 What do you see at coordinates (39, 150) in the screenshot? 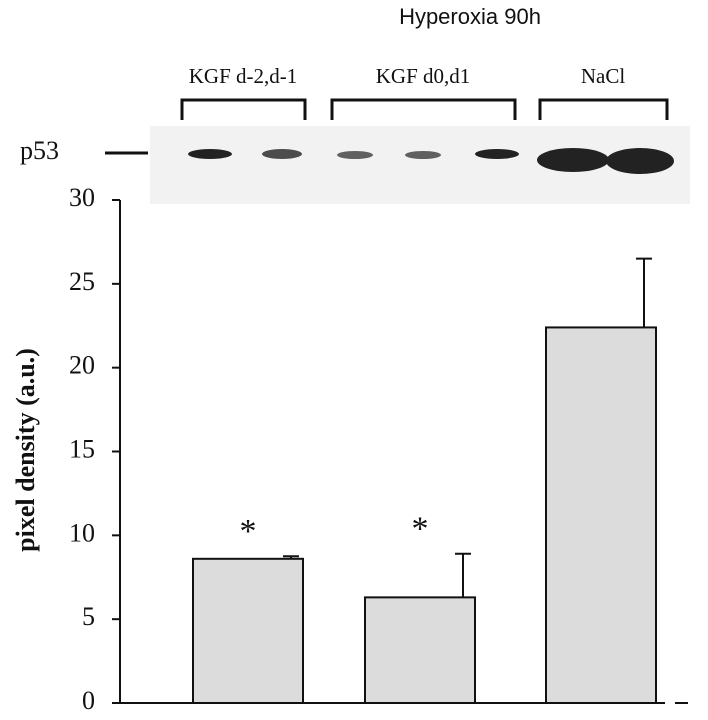
I see `blot-label: p53` at bounding box center [39, 150].